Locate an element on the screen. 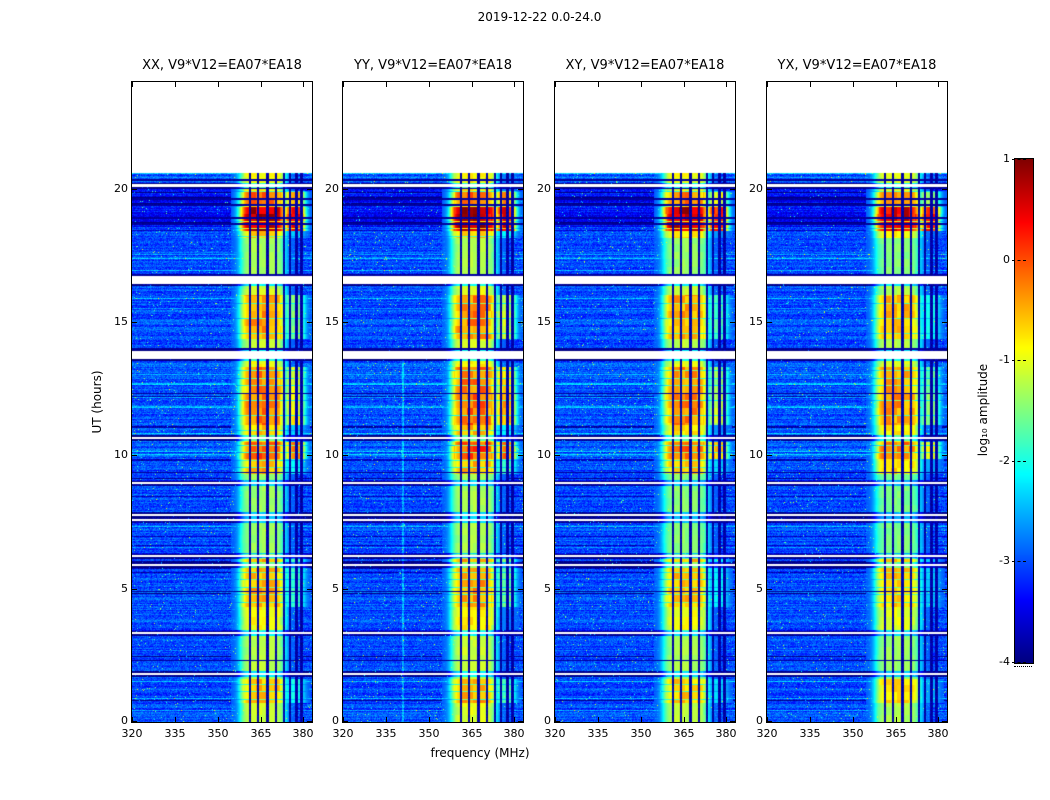  panel-title-yx: YX, V9*V12=EA07*EA18 is located at coordinates (857, 65).